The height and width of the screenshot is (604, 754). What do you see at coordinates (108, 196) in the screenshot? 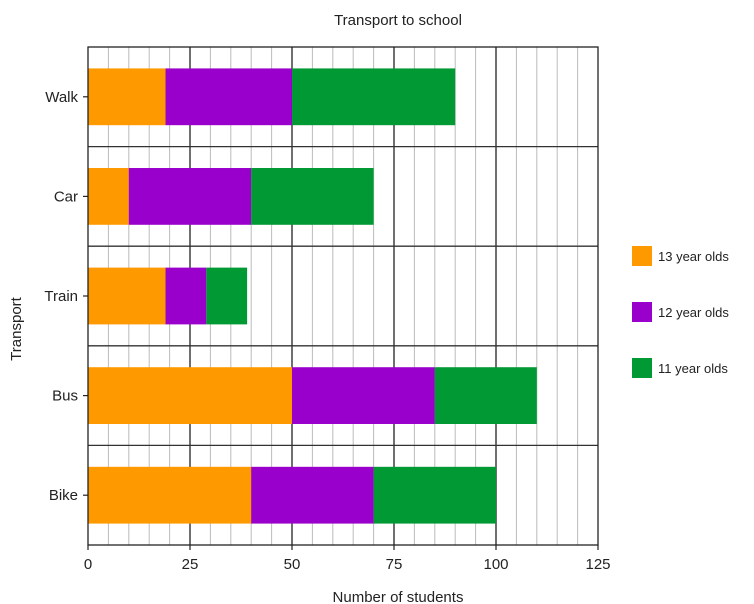
I see `bar-car-13-year-olds` at bounding box center [108, 196].